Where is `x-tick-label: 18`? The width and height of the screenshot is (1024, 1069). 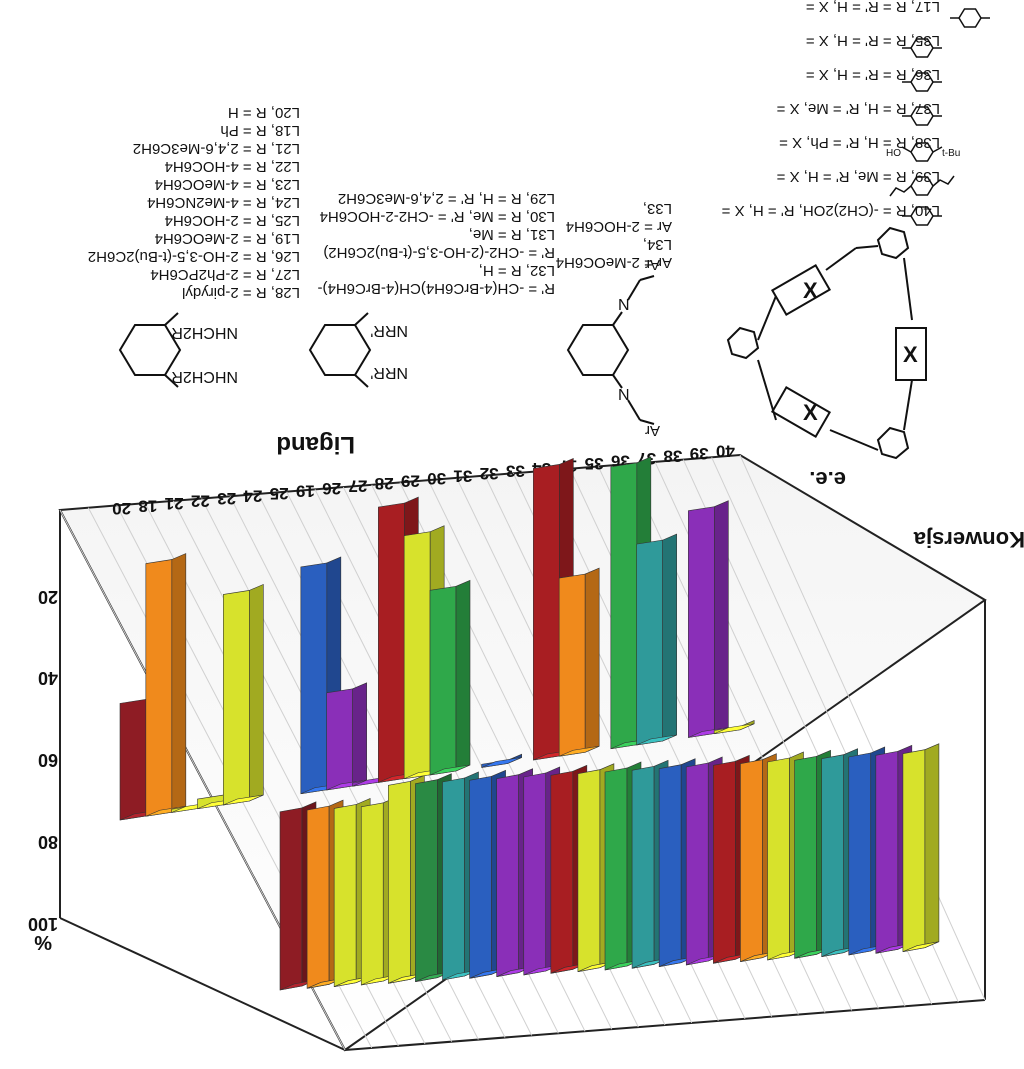 x-tick-label: 18 is located at coordinates (147, 505).